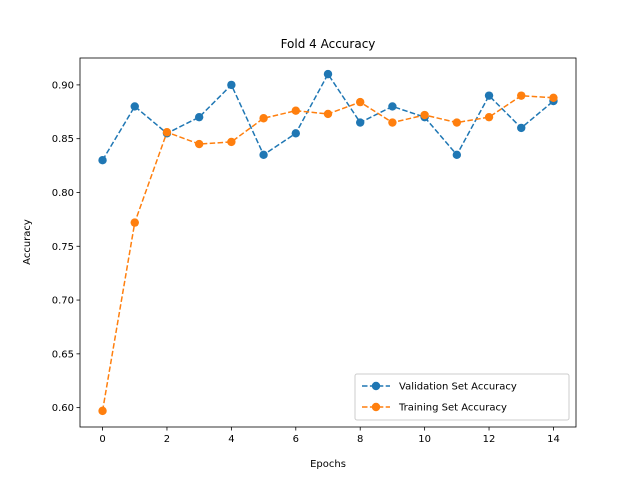 The width and height of the screenshot is (640, 480). What do you see at coordinates (328, 44) in the screenshot?
I see `chart-title: Fold 4 Accuracy` at bounding box center [328, 44].